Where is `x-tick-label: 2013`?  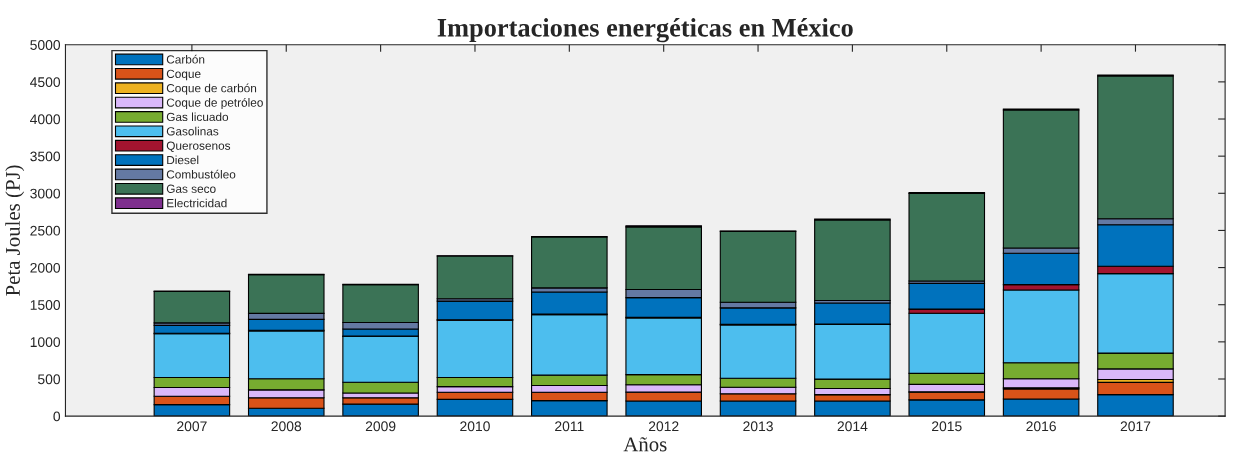
x-tick-label: 2013 is located at coordinates (758, 426).